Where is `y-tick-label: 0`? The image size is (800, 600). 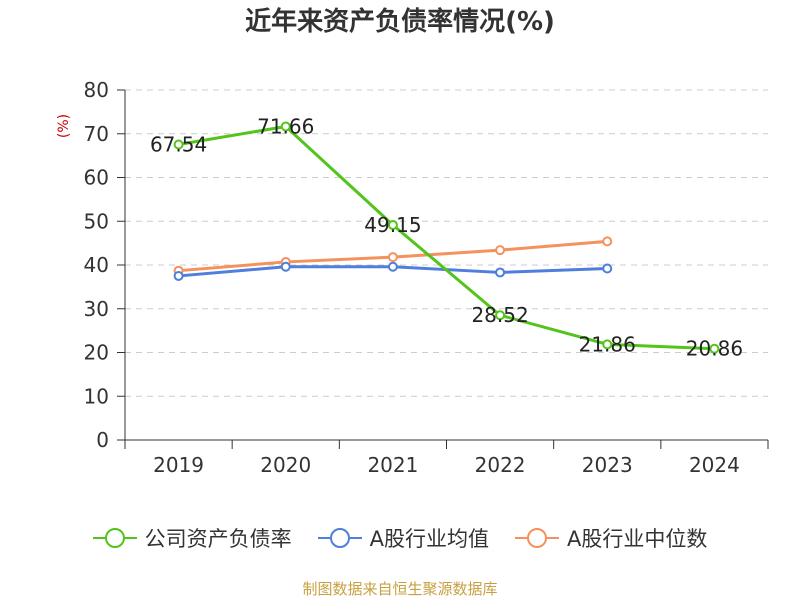 y-tick-label: 0 is located at coordinates (102, 440).